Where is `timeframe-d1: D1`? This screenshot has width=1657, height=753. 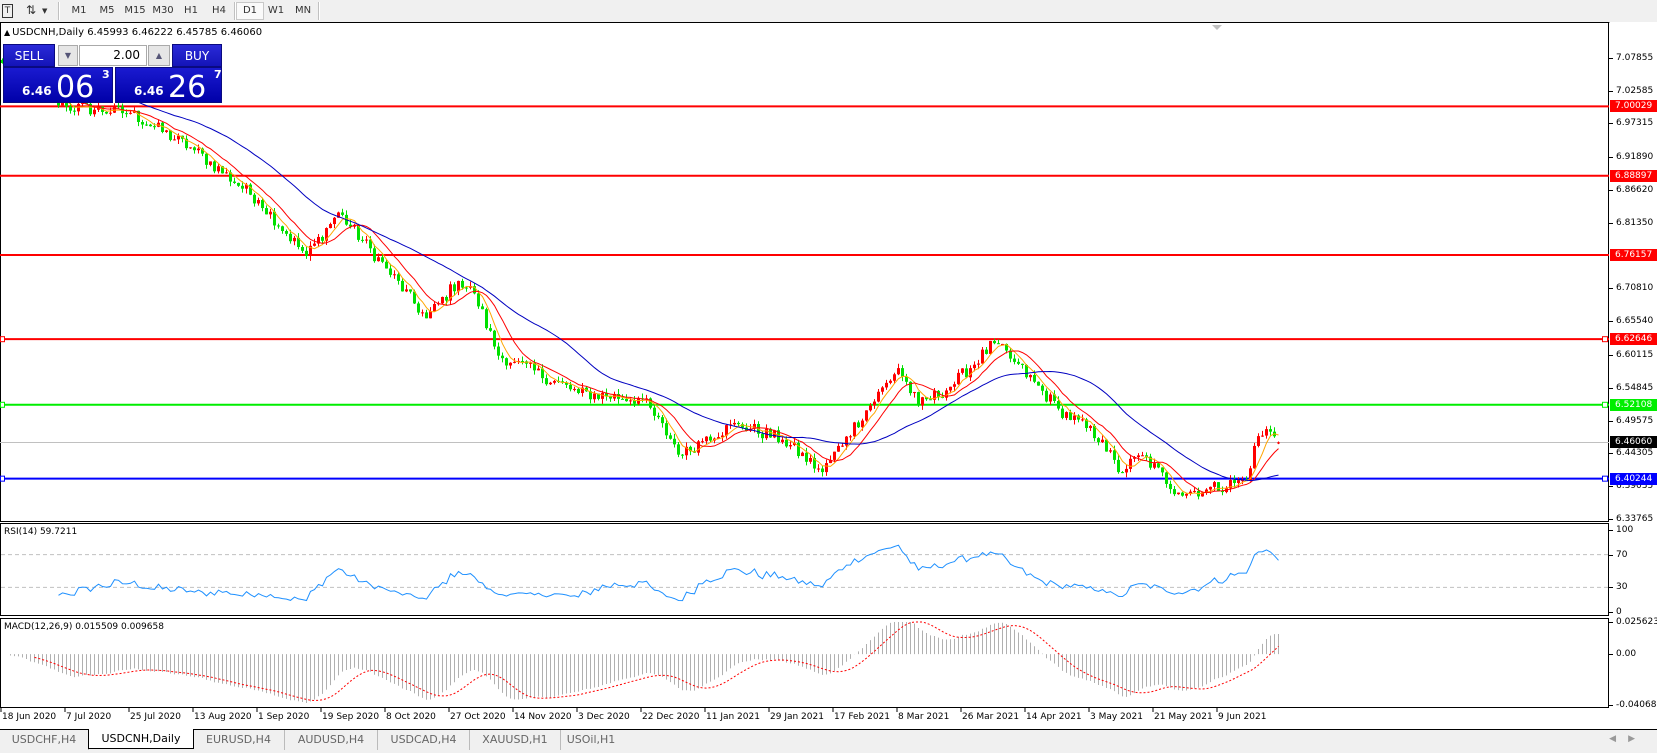 timeframe-d1: D1 is located at coordinates (250, 11).